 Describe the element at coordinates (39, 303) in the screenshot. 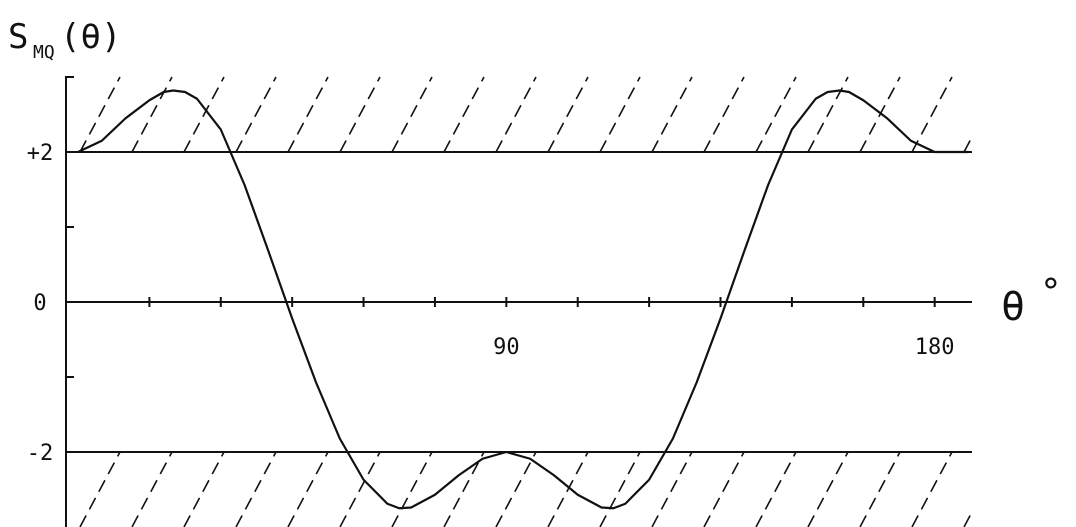

I see `y-tick-label: 0` at that location.